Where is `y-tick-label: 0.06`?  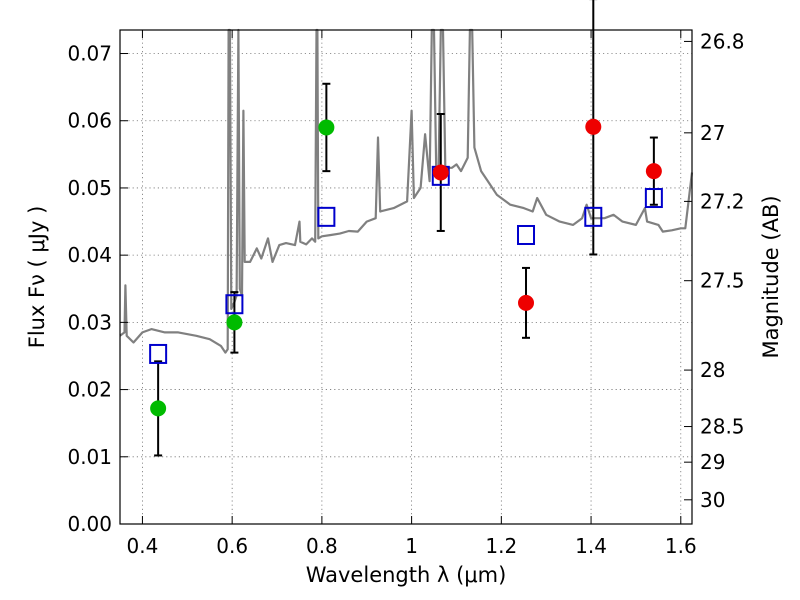 y-tick-label: 0.06 is located at coordinates (89, 121).